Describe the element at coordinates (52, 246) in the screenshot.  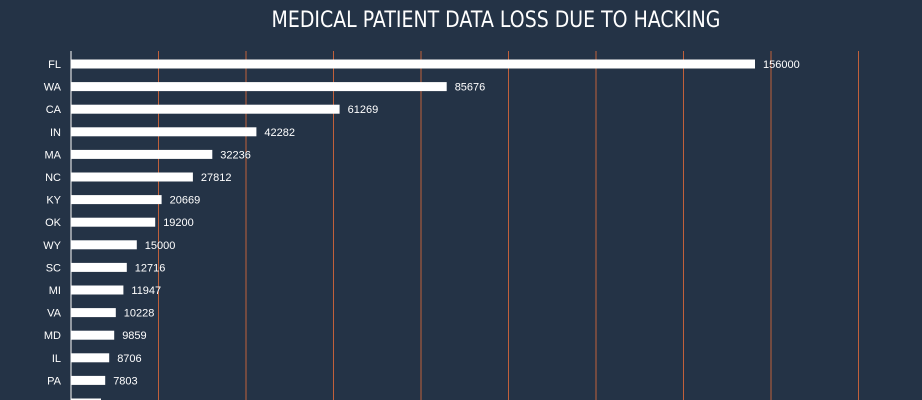
I see `category-label: WY` at that location.